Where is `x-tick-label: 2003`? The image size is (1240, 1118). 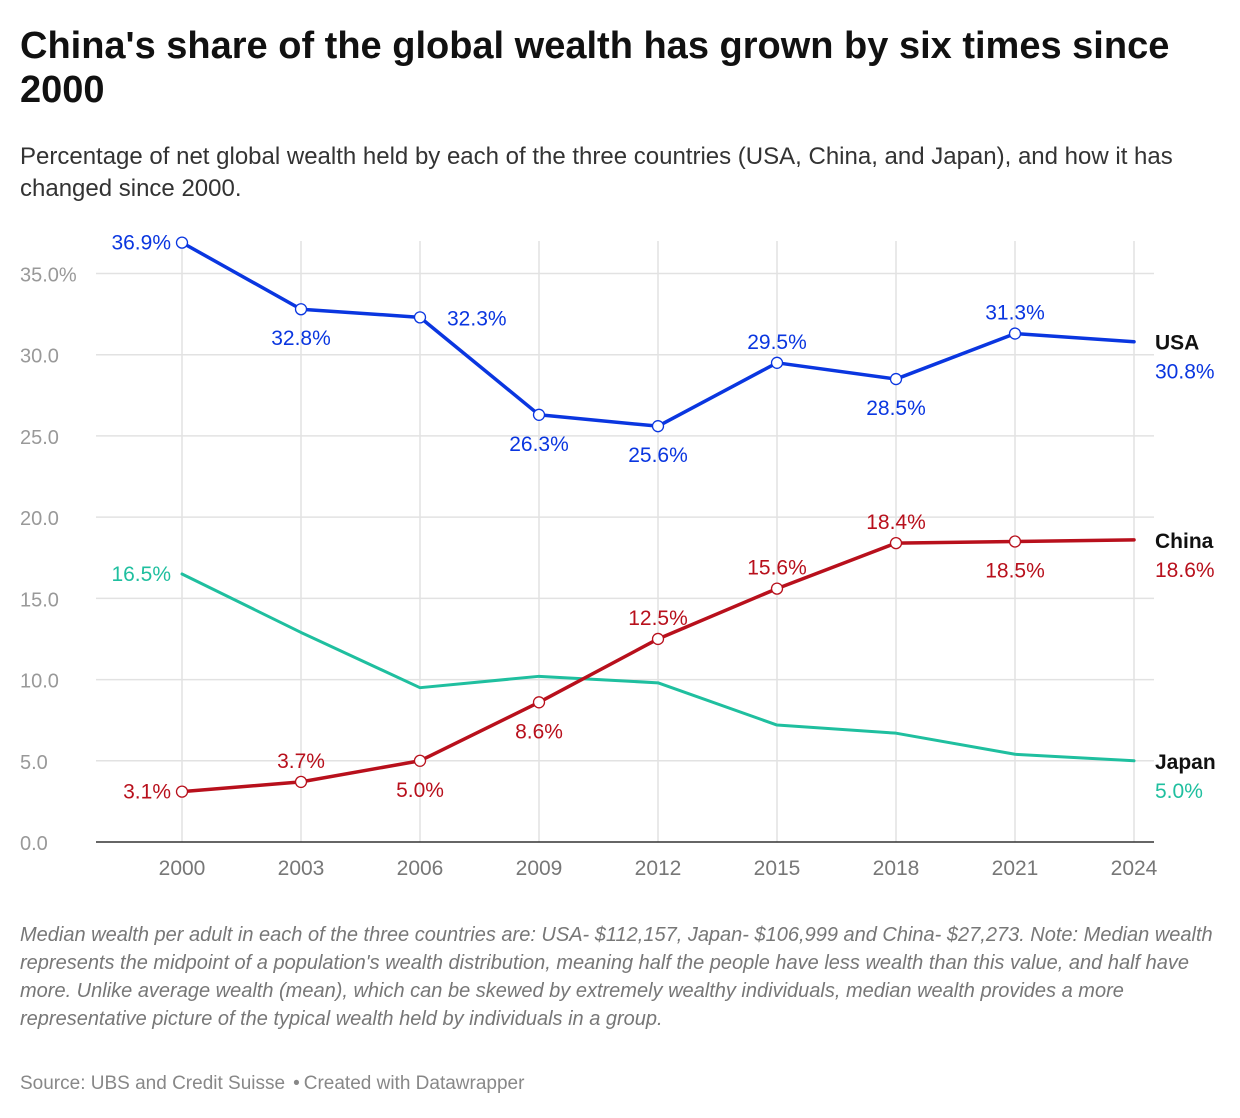
x-tick-label: 2003 is located at coordinates (301, 868).